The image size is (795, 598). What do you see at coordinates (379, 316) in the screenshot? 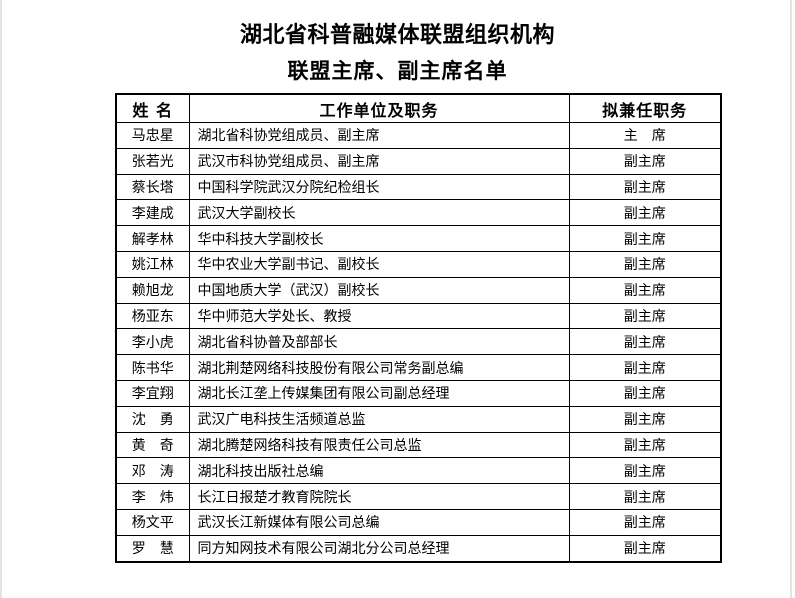
I see `cell-position: 华中师范大学处长、教授` at bounding box center [379, 316].